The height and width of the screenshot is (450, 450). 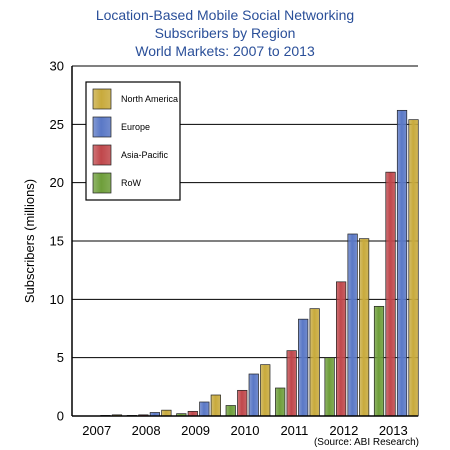 I want to click on bar-north-america-2008, so click(x=166, y=413).